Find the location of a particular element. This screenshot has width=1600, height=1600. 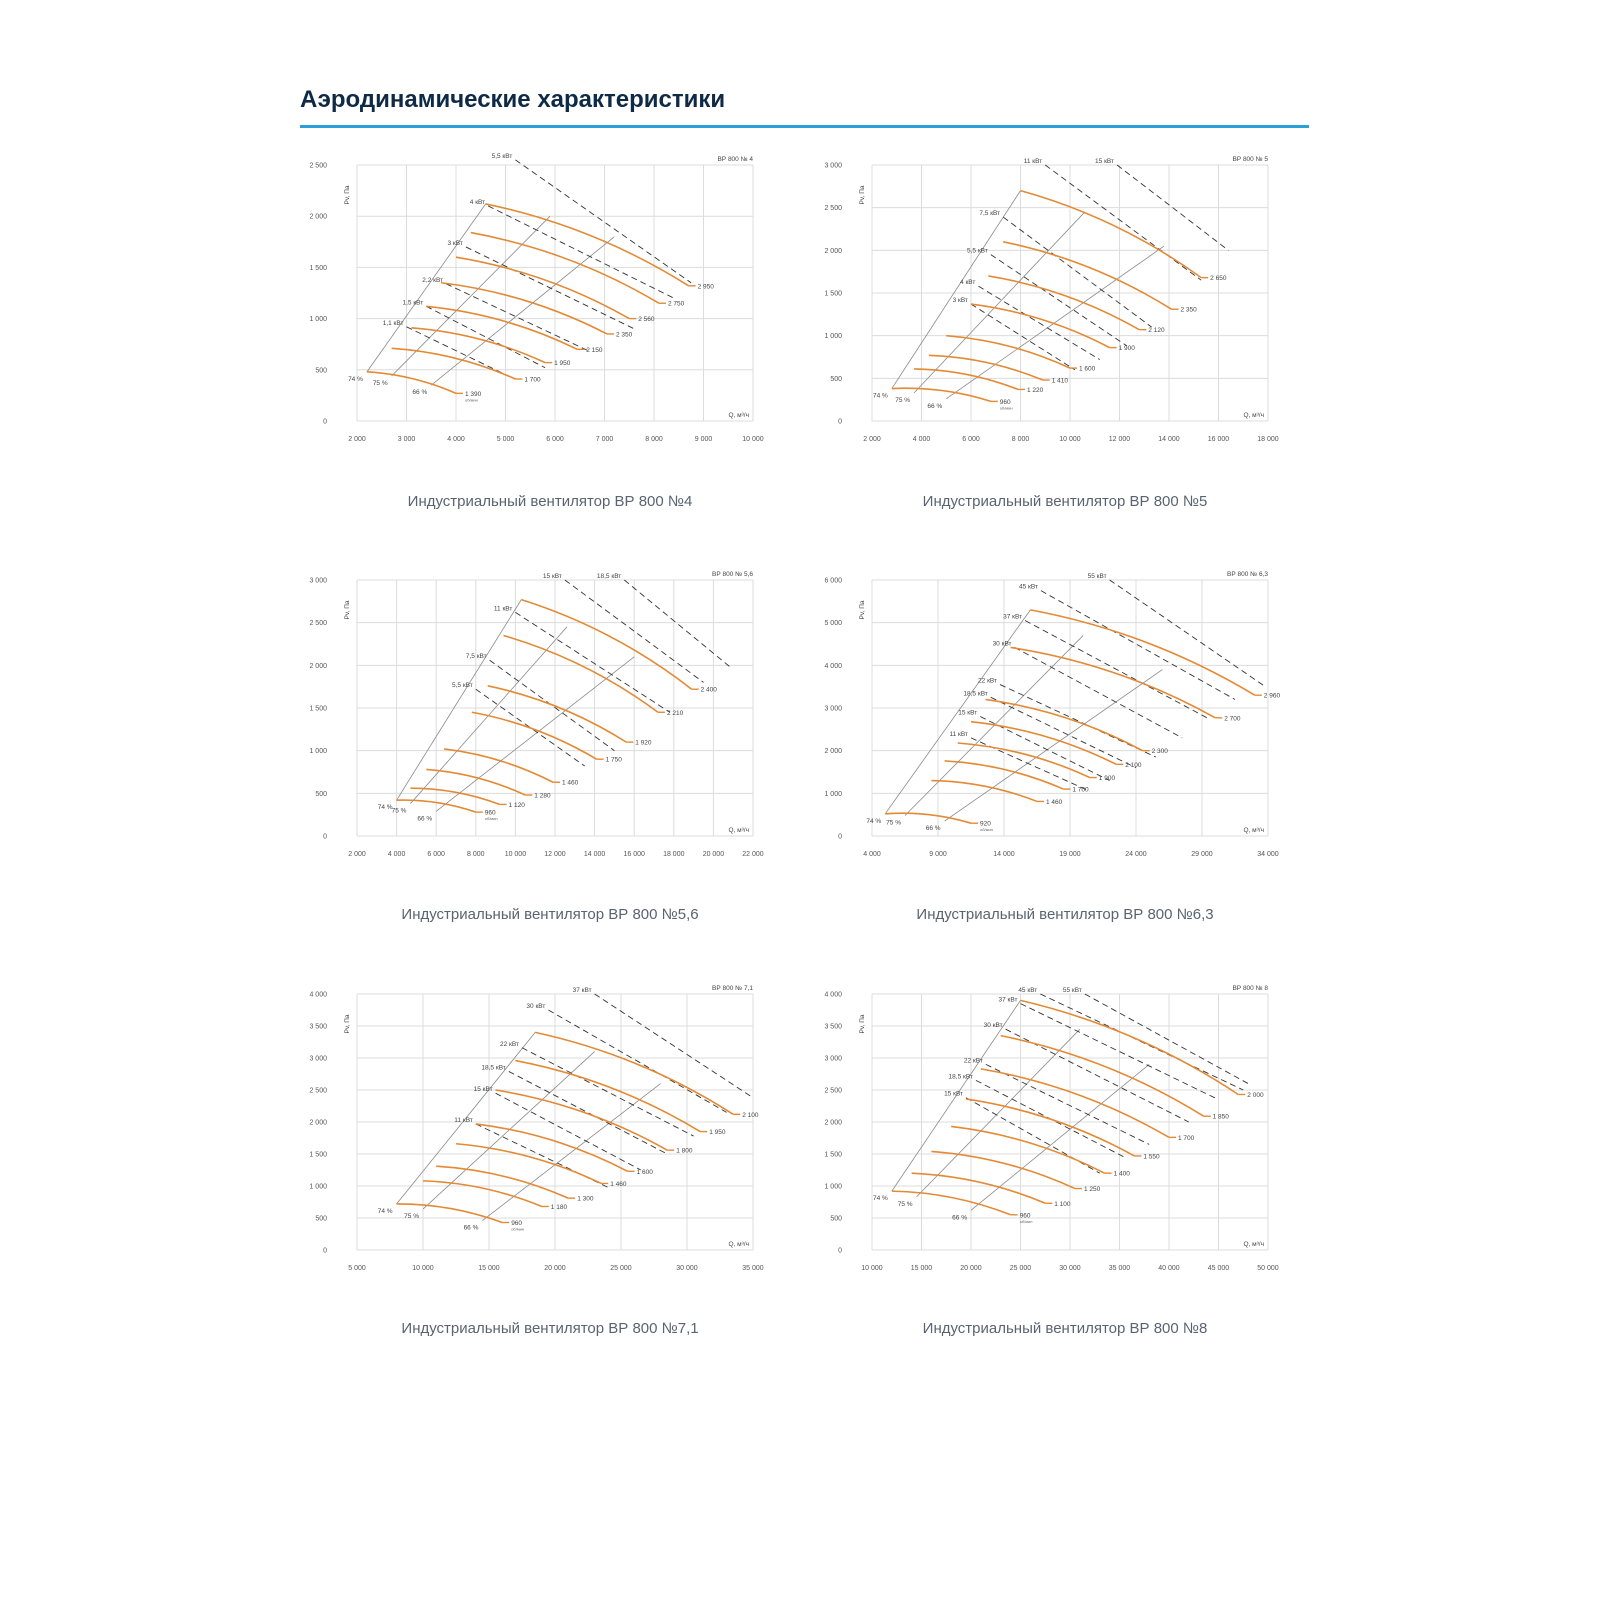

y-tick-label: 2 500 is located at coordinates (833, 208).